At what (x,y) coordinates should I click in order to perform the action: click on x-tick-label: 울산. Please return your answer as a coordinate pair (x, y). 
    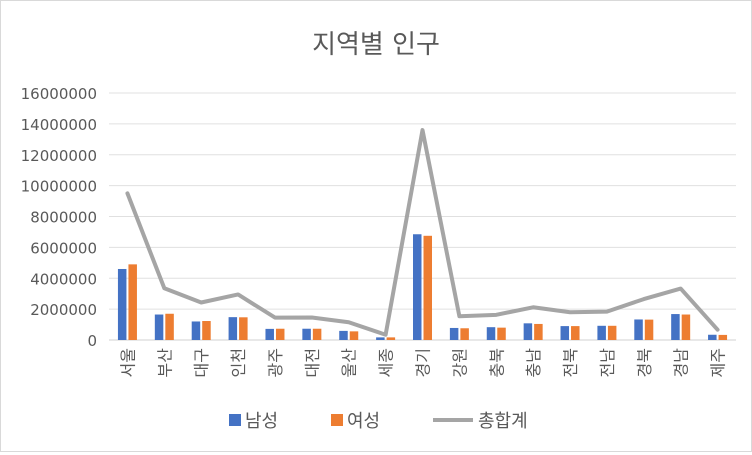
    Looking at the image, I should click on (349, 363).